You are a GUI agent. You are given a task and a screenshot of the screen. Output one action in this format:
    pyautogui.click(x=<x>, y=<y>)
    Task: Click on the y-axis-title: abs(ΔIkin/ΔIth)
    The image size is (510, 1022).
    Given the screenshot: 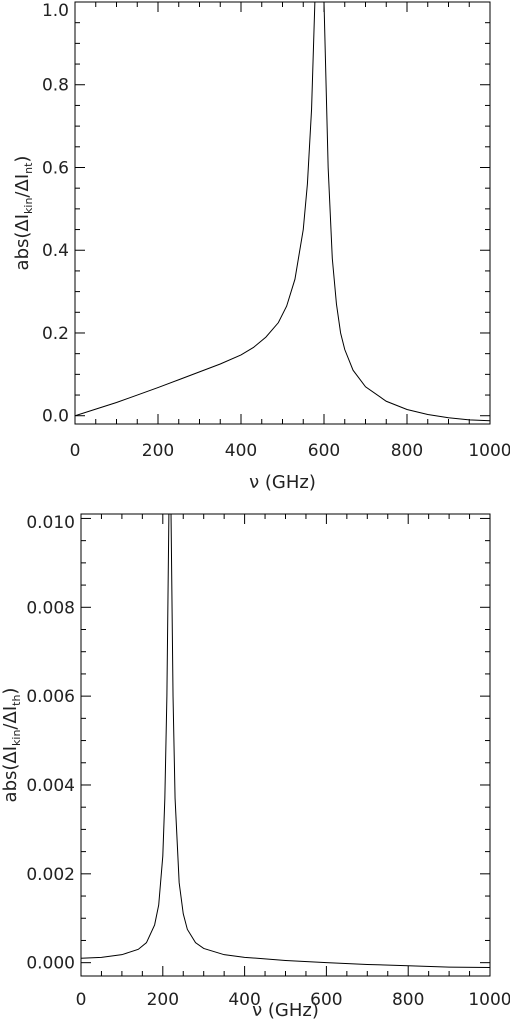 What is the action you would take?
    pyautogui.click(x=11, y=745)
    